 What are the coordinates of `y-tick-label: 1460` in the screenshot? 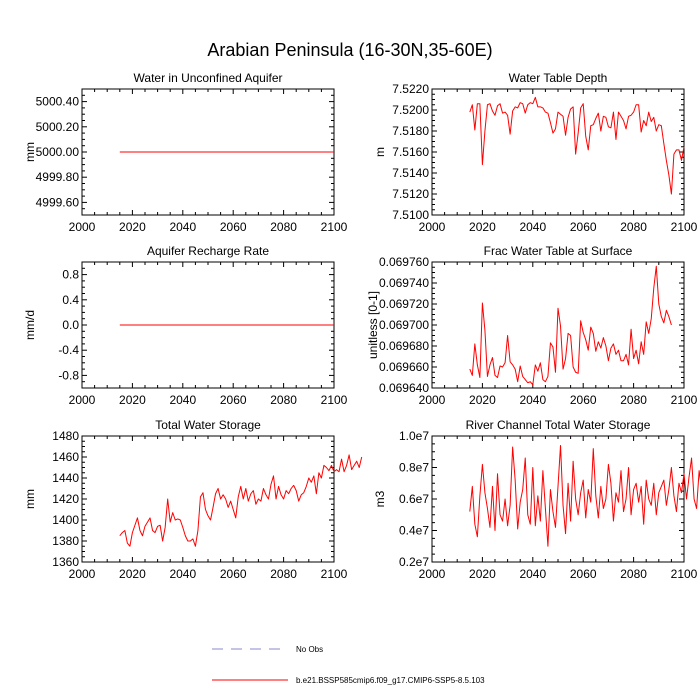 It's located at (65, 457).